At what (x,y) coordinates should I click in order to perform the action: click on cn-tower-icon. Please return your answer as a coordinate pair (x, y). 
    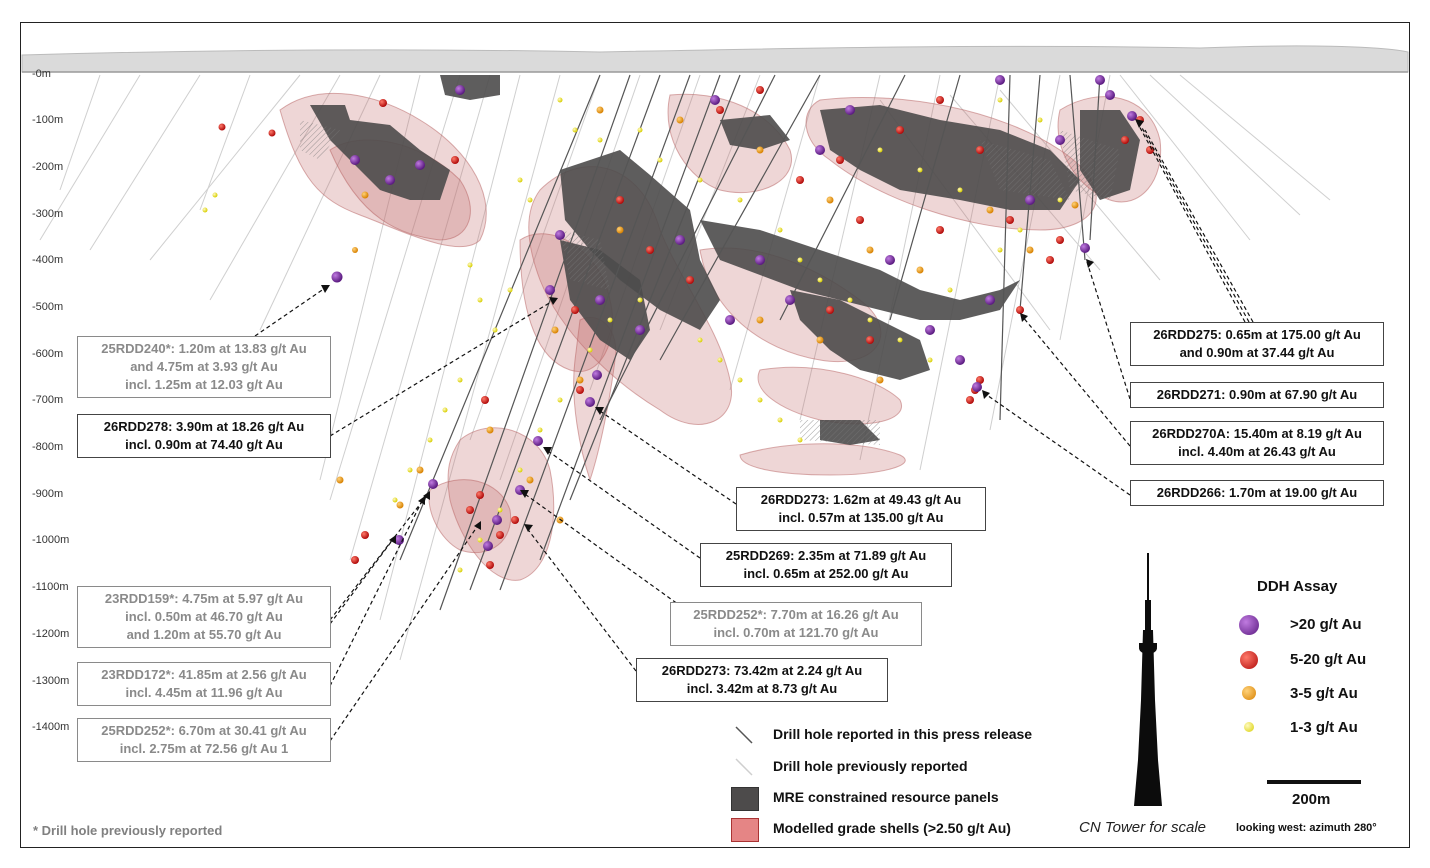
    Looking at the image, I should click on (1148, 679).